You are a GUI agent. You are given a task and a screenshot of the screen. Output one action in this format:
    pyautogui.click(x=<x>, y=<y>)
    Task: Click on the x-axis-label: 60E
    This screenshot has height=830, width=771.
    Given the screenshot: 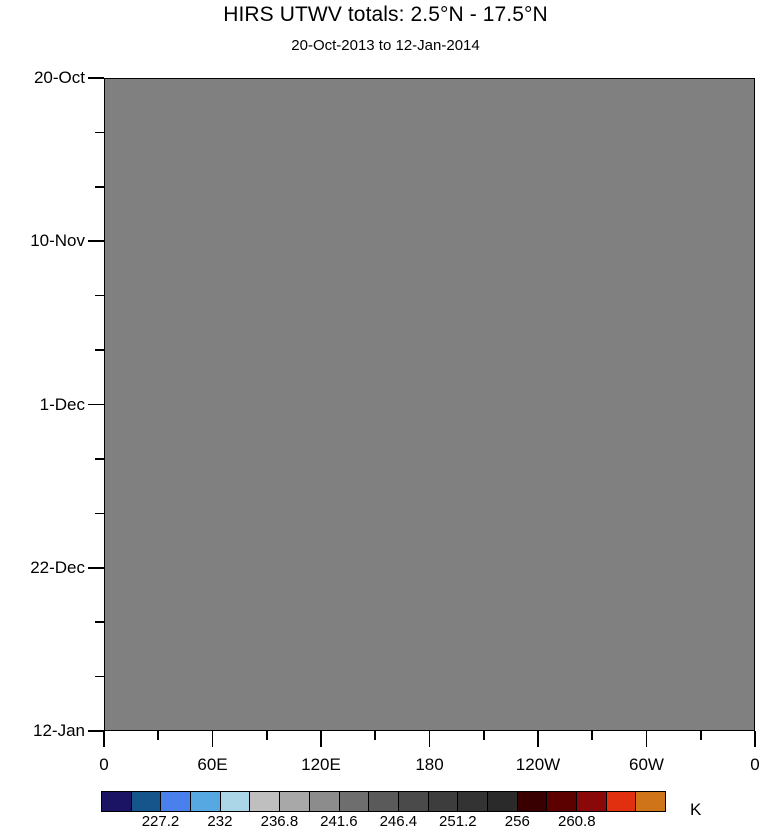 What is the action you would take?
    pyautogui.click(x=212, y=764)
    